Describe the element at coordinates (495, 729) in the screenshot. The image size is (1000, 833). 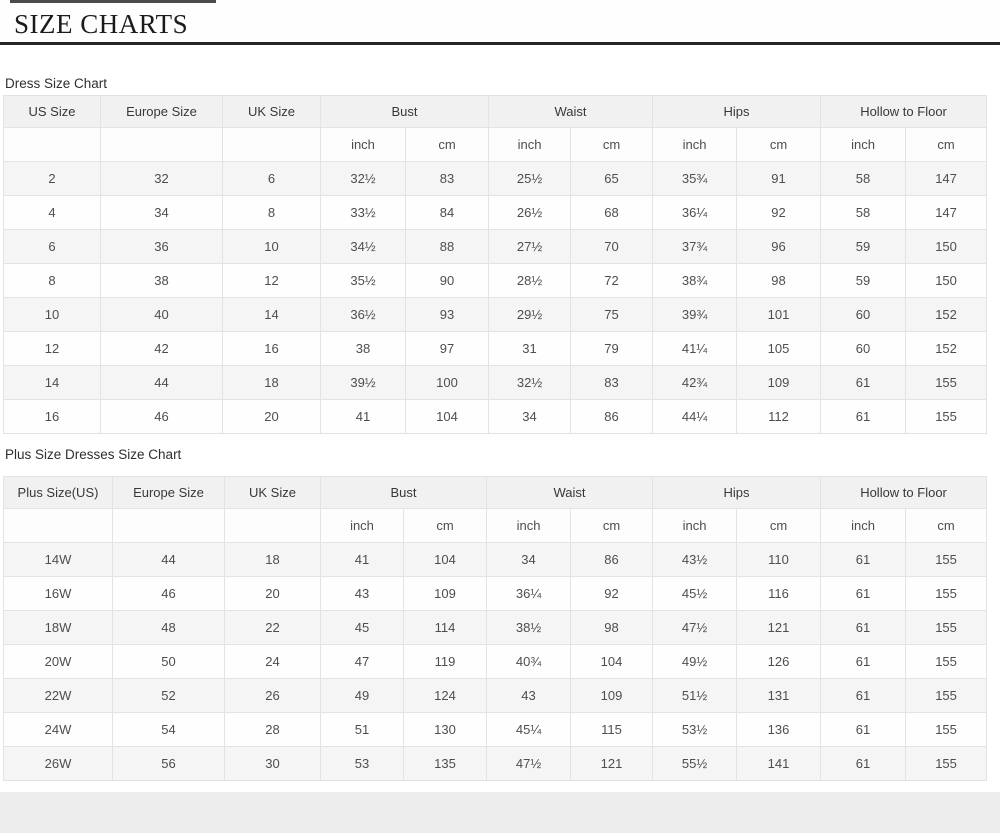
I see `table-row: 24W 54 28 51 130 45¼ 115 53½ 136 61 155` at that location.